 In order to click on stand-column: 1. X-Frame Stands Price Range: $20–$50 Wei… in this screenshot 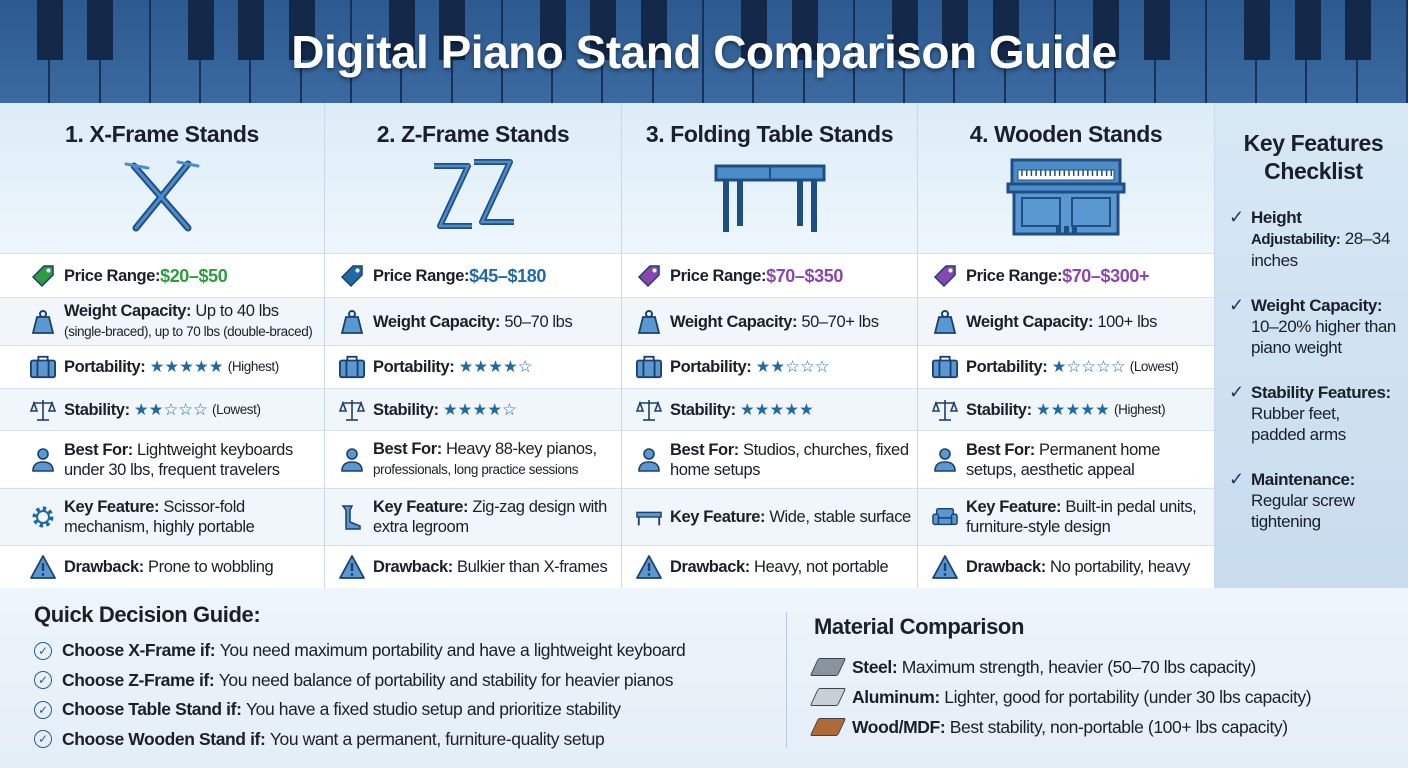, I will do `click(162, 345)`.